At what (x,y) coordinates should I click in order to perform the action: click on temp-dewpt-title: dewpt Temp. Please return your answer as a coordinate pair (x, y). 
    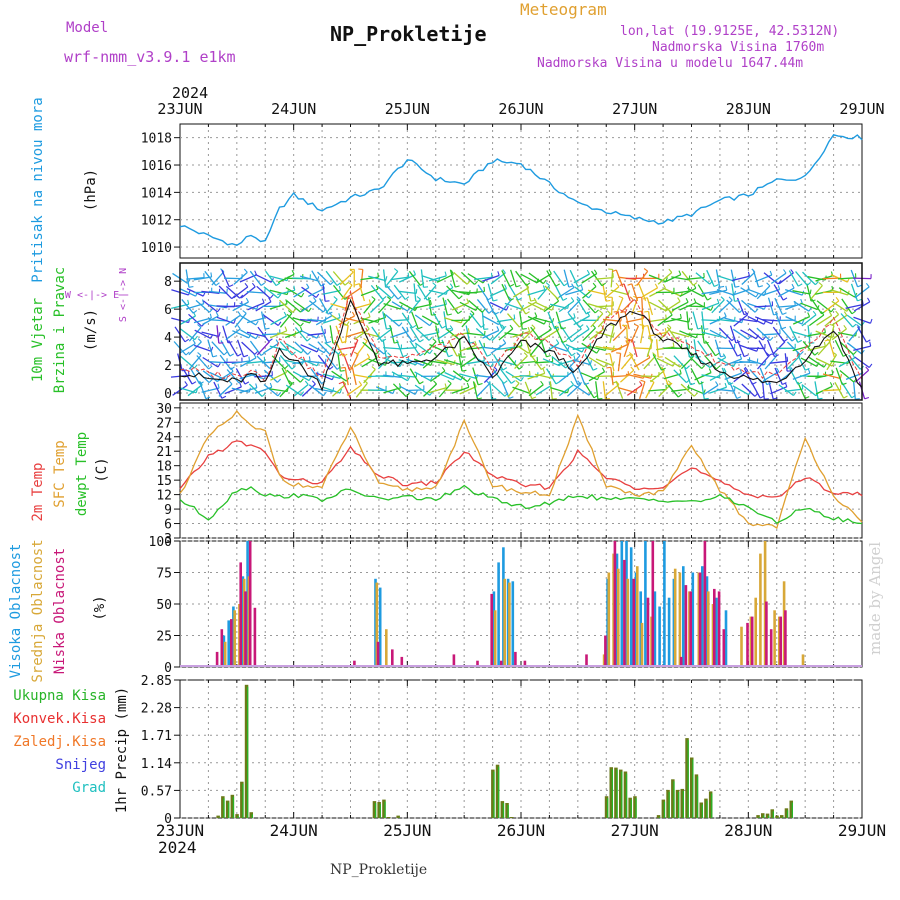
    Looking at the image, I should click on (82, 474).